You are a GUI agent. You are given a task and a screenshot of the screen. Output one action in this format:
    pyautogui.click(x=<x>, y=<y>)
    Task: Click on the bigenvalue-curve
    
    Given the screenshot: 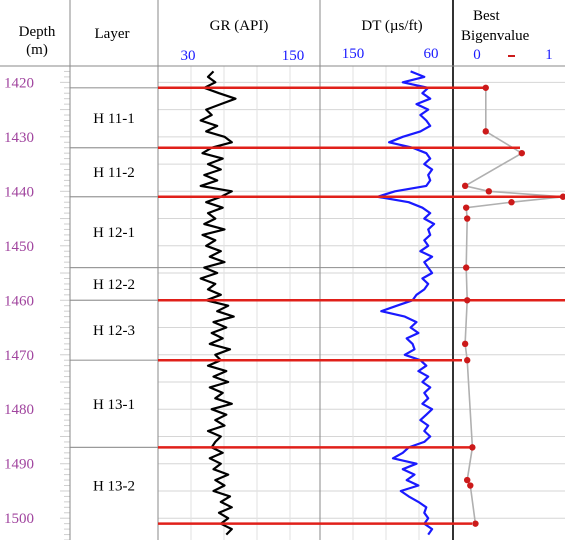 What is the action you would take?
    pyautogui.click(x=513, y=305)
    